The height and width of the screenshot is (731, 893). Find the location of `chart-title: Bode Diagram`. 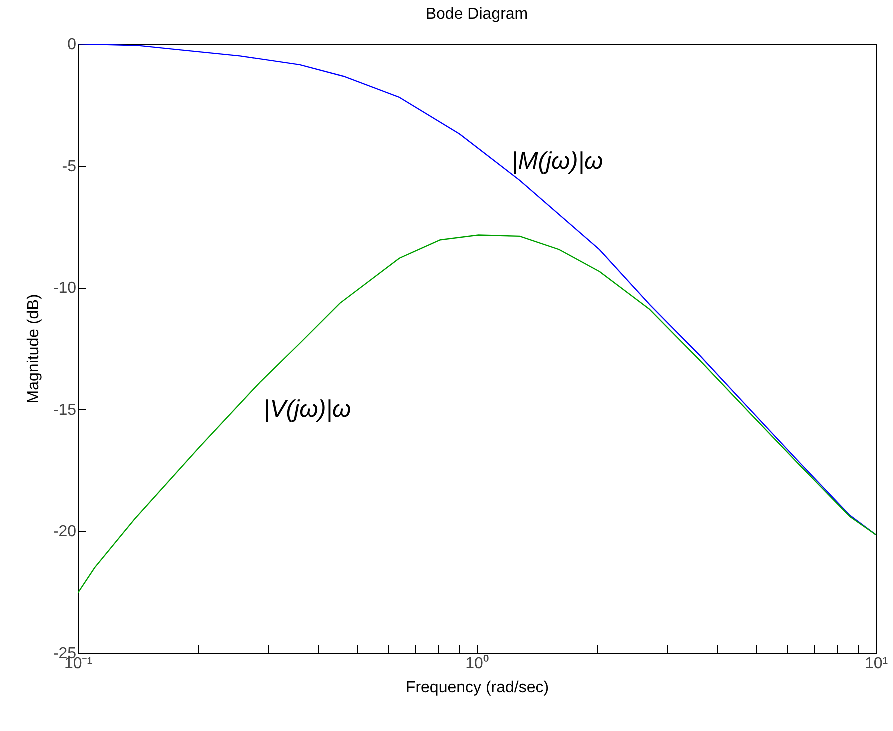

chart-title: Bode Diagram is located at coordinates (477, 14).